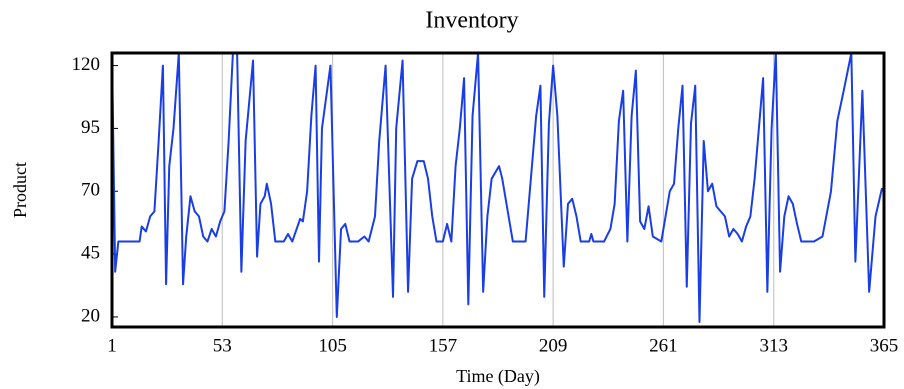 This screenshot has width=904, height=389. What do you see at coordinates (90, 315) in the screenshot?
I see `y-tick-label: 20` at bounding box center [90, 315].